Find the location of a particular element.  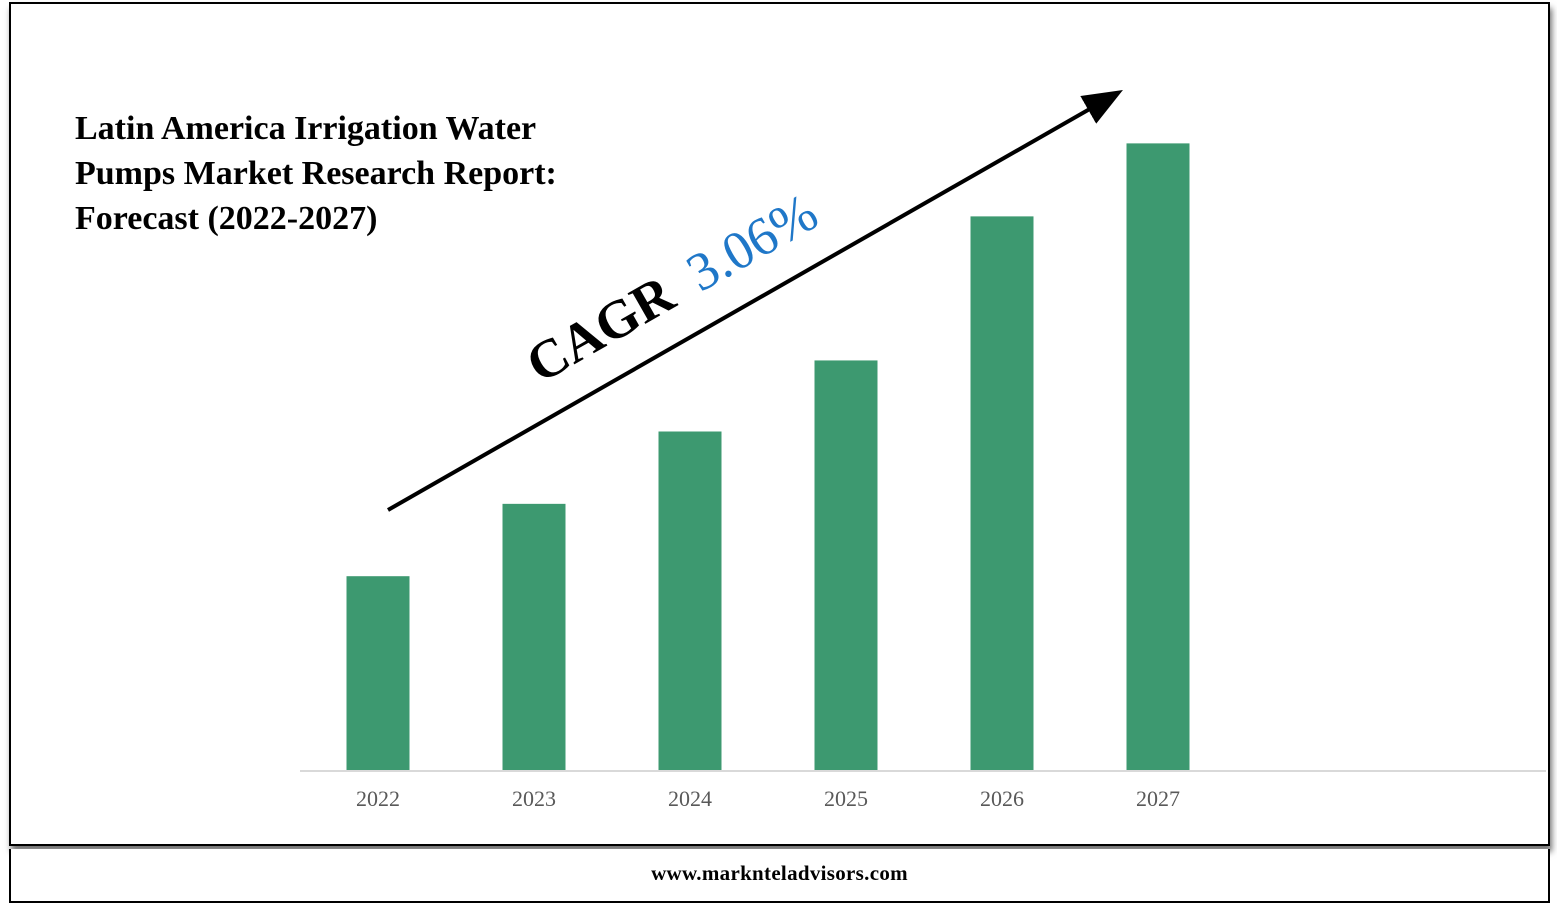

website-url: www.marknteladvisors.com is located at coordinates (779, 873).